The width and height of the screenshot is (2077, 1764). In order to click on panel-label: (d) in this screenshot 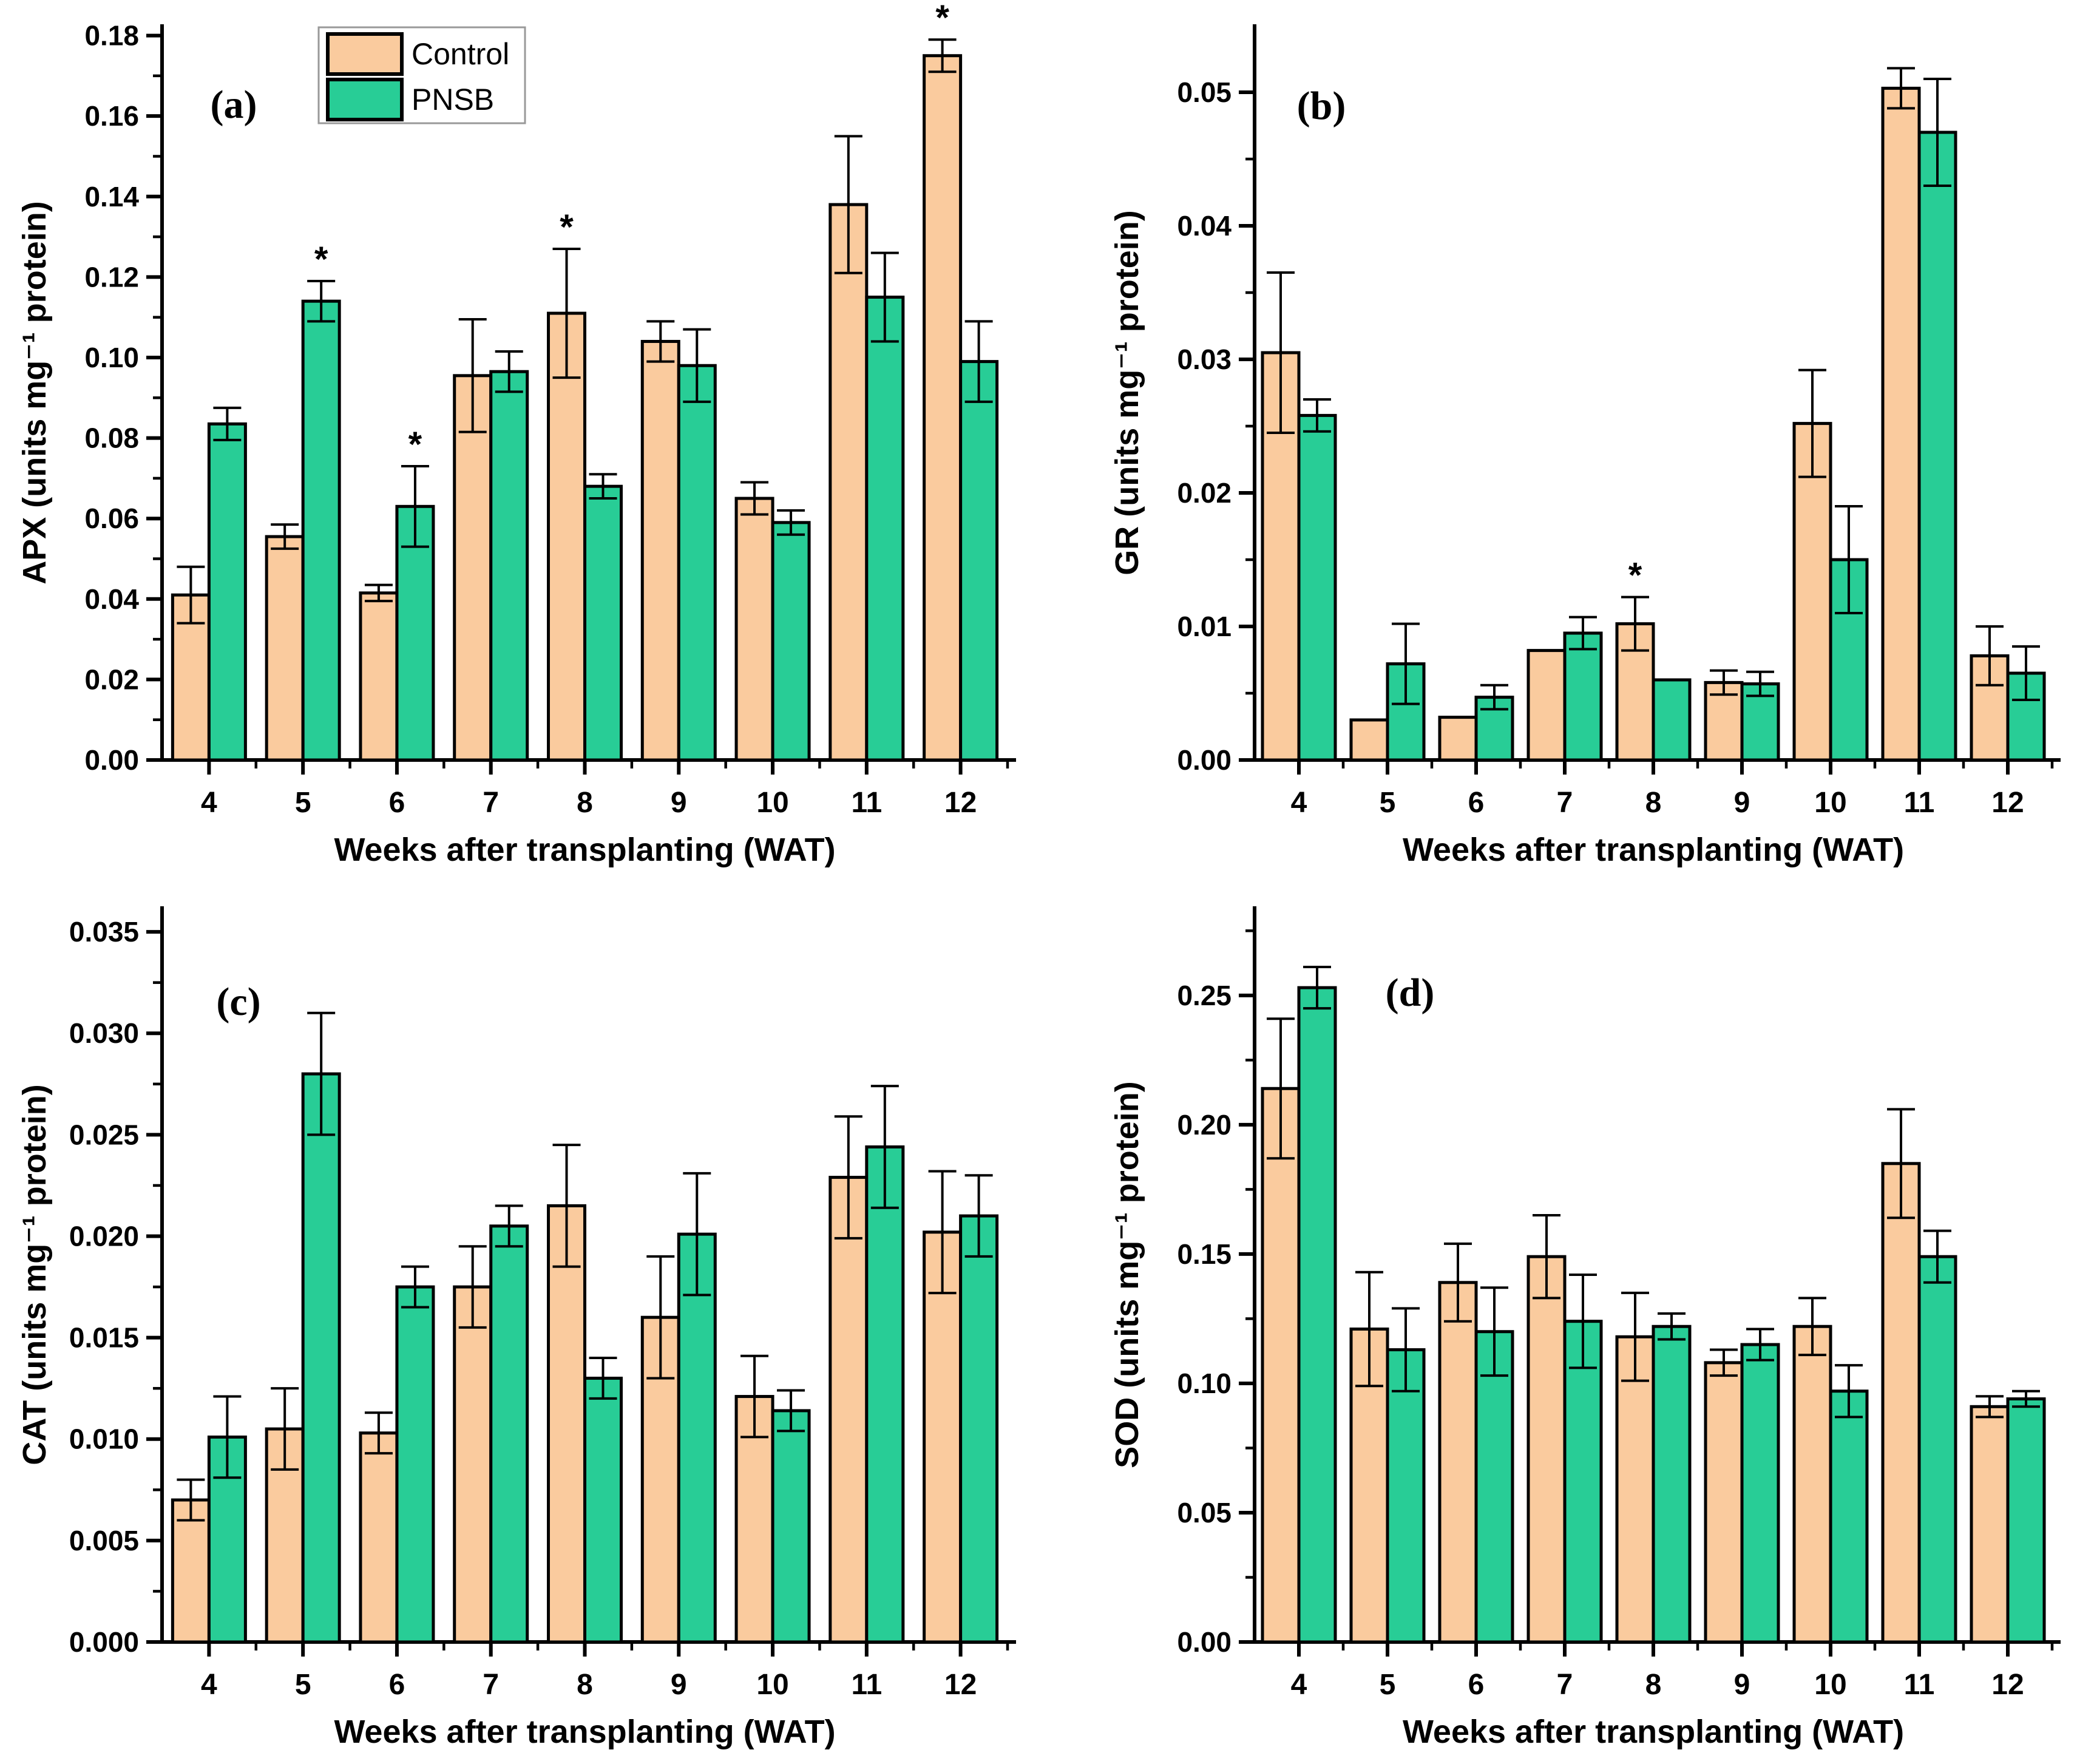, I will do `click(1411, 993)`.